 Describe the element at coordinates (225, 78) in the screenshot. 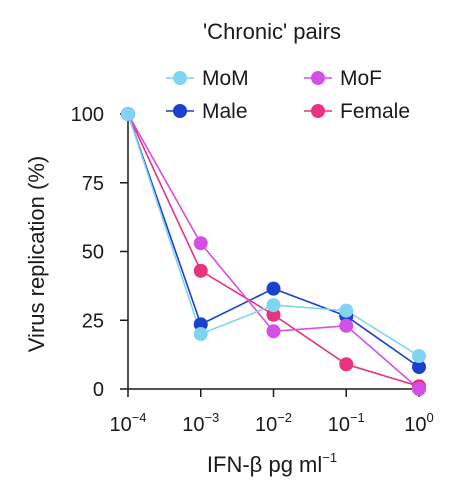

I see `legend-label-mom: MoM` at that location.